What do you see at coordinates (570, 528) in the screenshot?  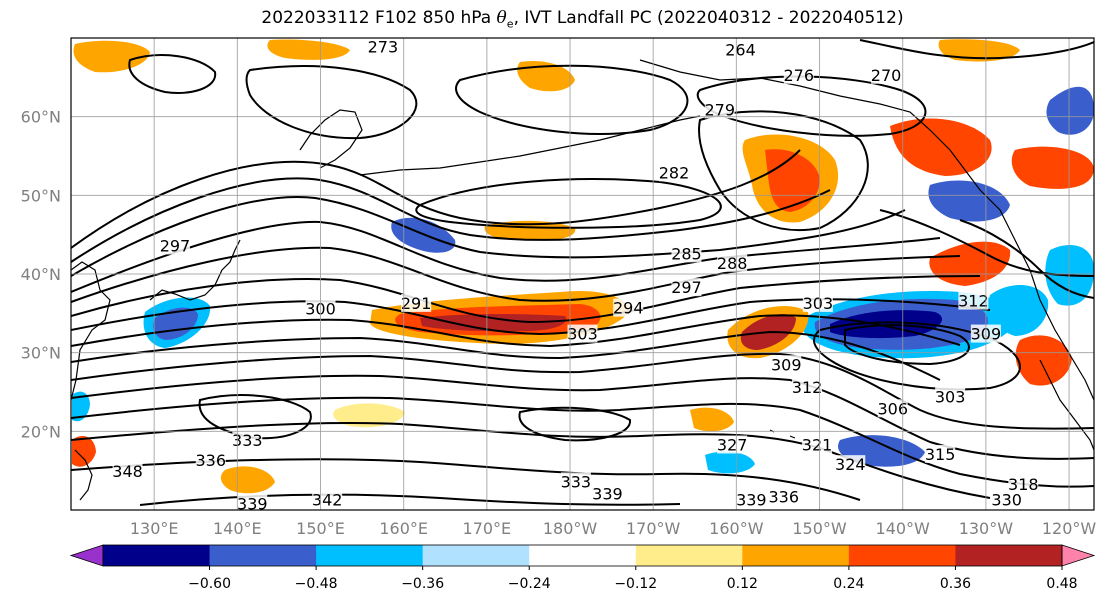 I see `lon-tick-label: 180°W` at bounding box center [570, 528].